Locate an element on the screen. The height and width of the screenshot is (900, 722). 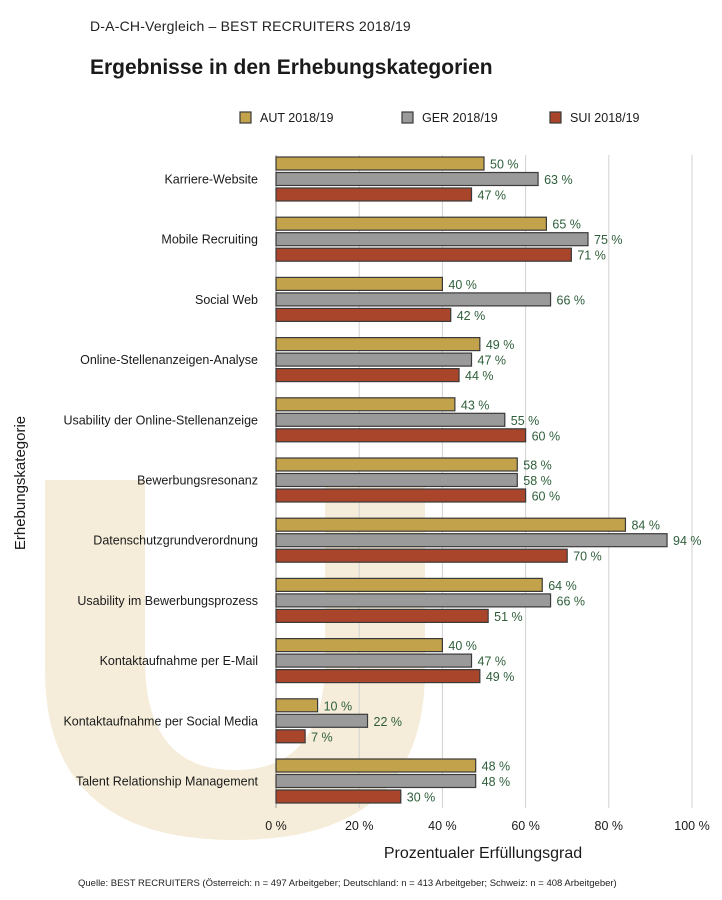
x-tick-label: 20 % is located at coordinates (359, 826).